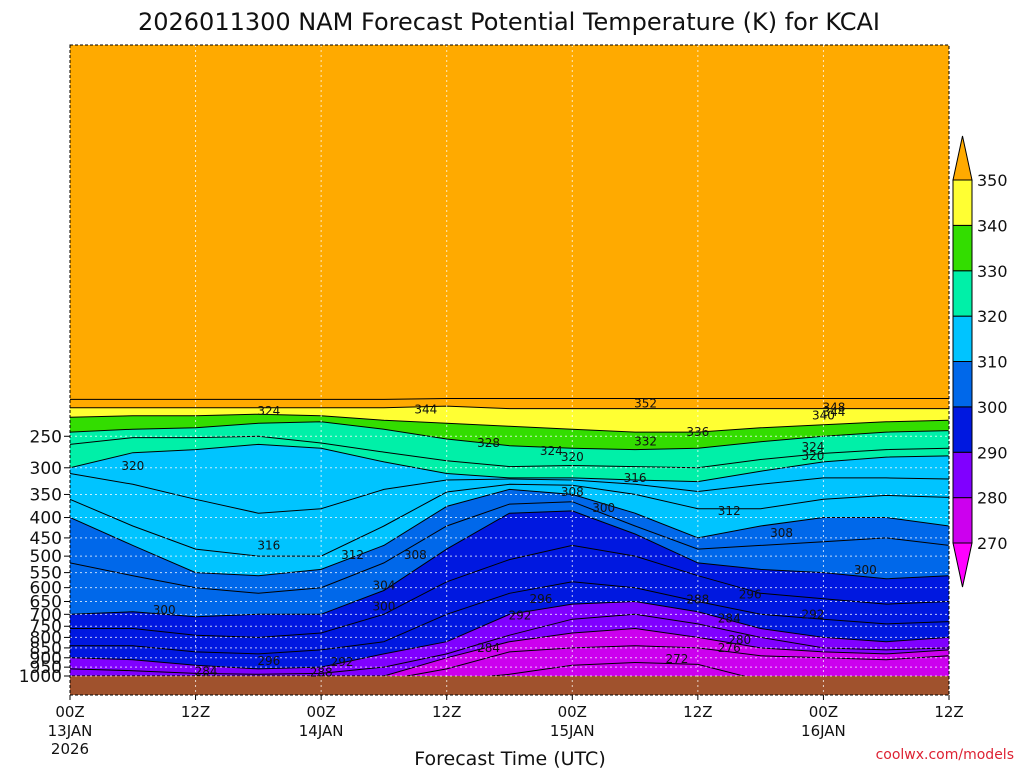 This screenshot has height=768, width=1024. Describe the element at coordinates (992, 407) in the screenshot. I see `colorbar-tick-label: 300` at that location.